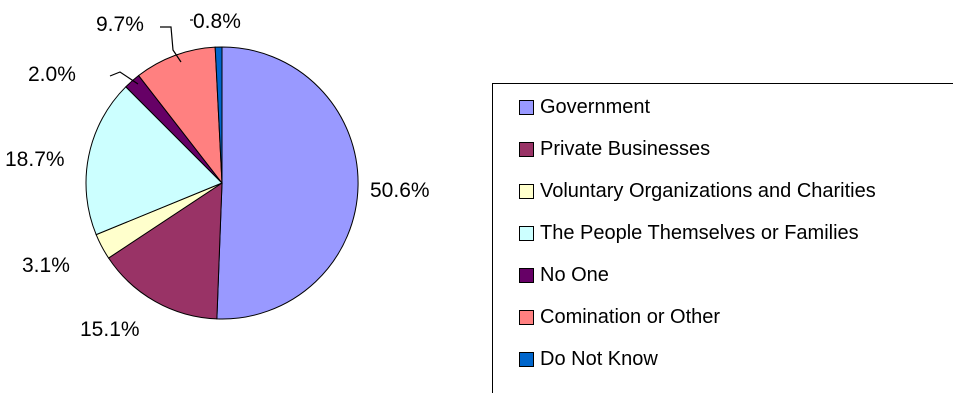 The width and height of the screenshot is (953, 393). I want to click on legend-item: Do Not Know, so click(588, 359).